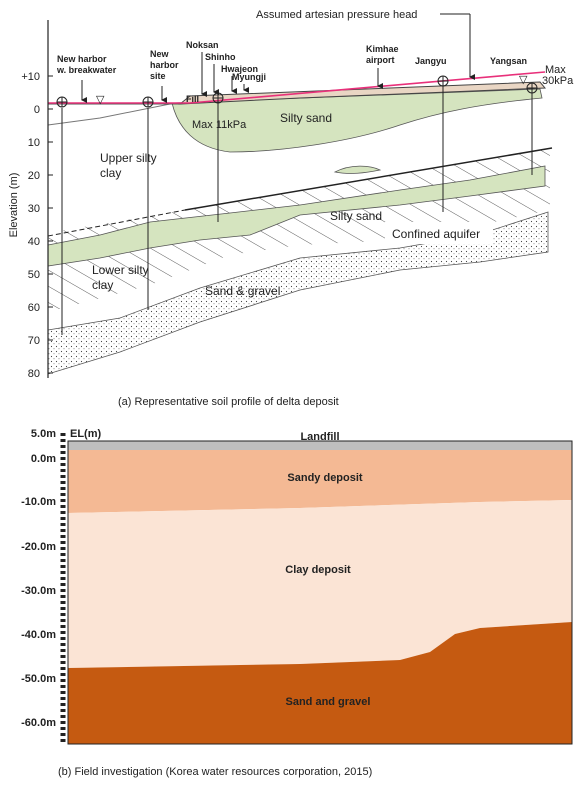 The image size is (586, 786). Describe the element at coordinates (86, 70) in the screenshot. I see `line: w. breakwater` at that location.